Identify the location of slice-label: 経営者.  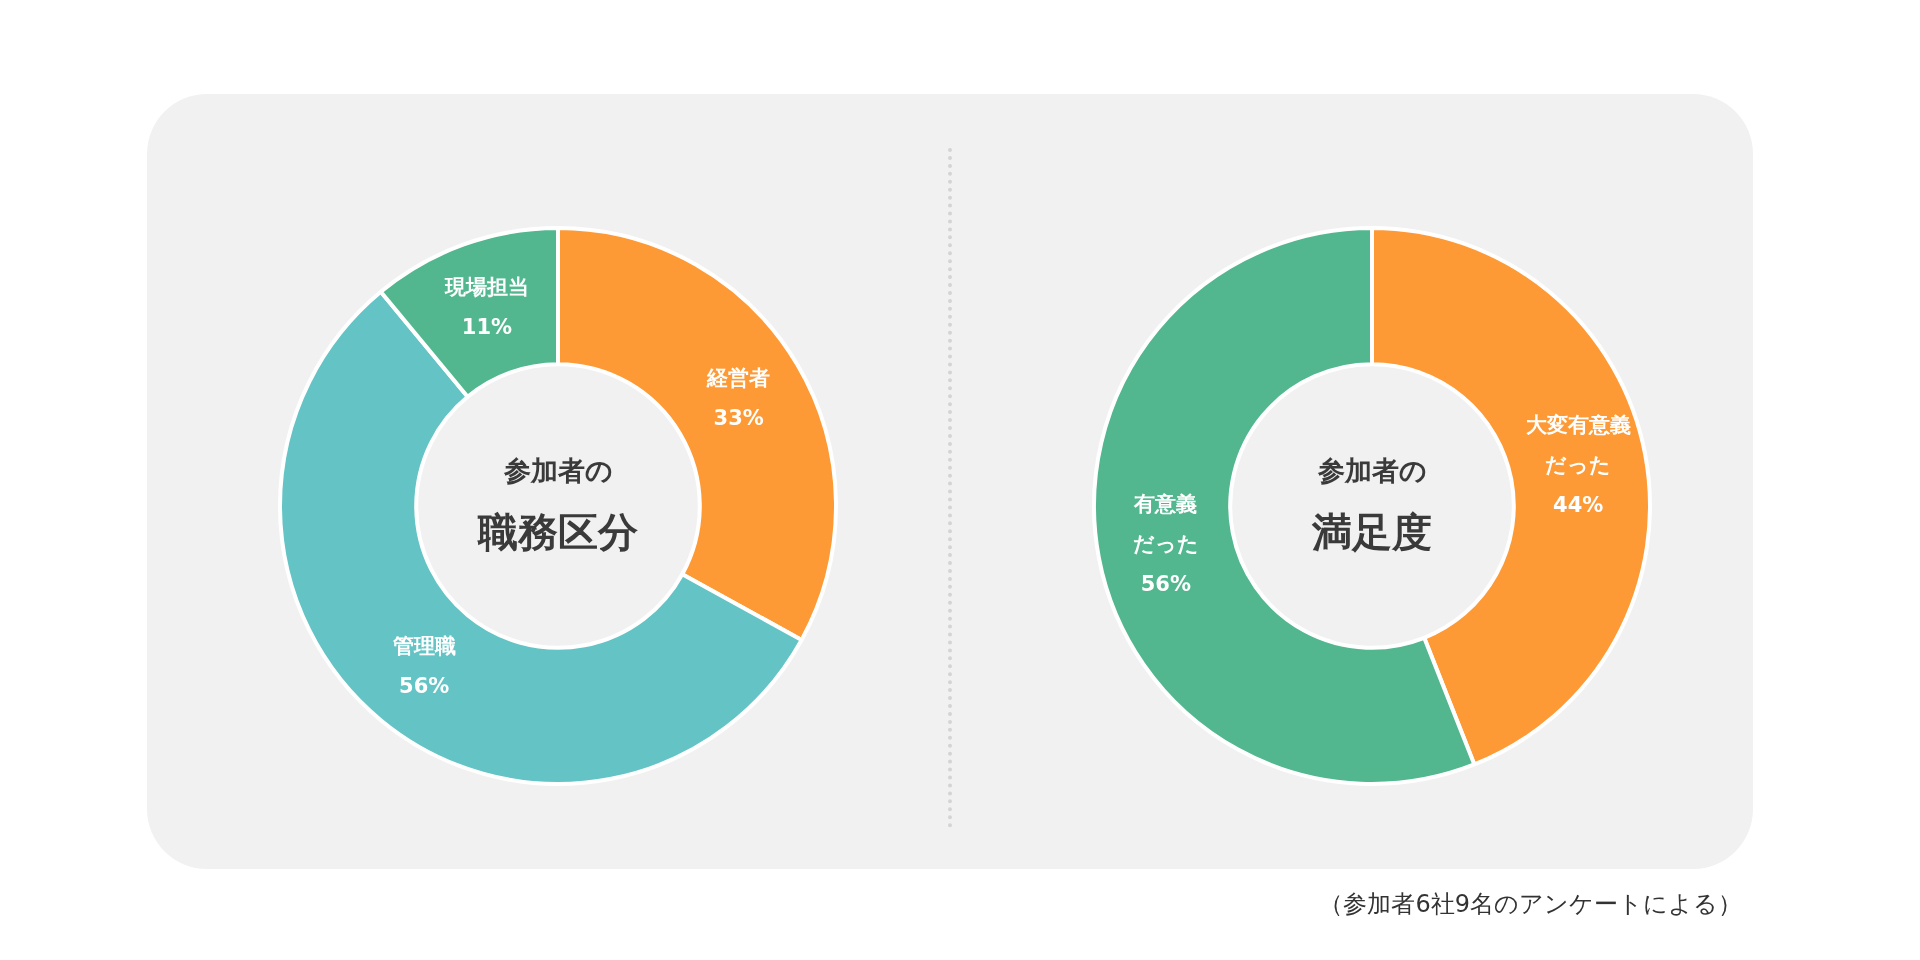
(738, 377).